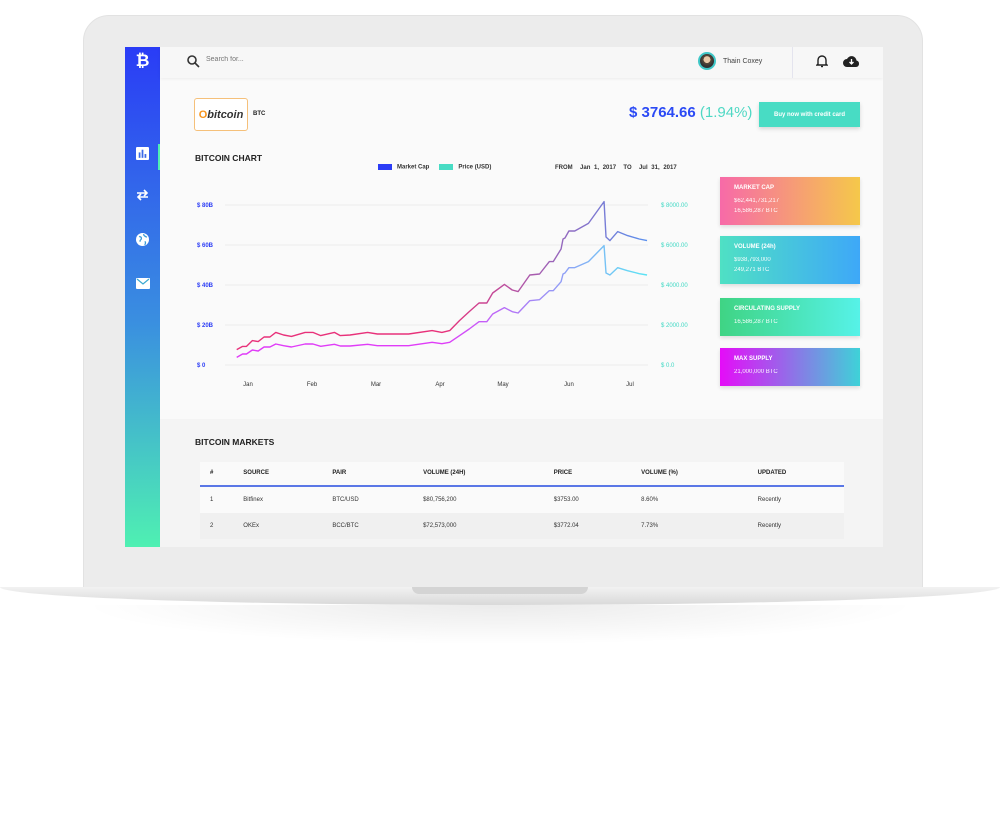  What do you see at coordinates (278, 499) in the screenshot?
I see `table-cell: Bitfinex` at bounding box center [278, 499].